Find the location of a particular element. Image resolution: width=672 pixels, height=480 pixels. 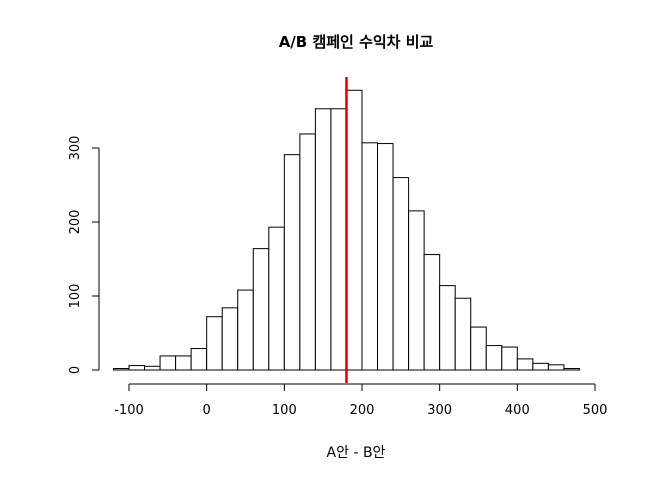

x-tick-label: 0 is located at coordinates (207, 410).